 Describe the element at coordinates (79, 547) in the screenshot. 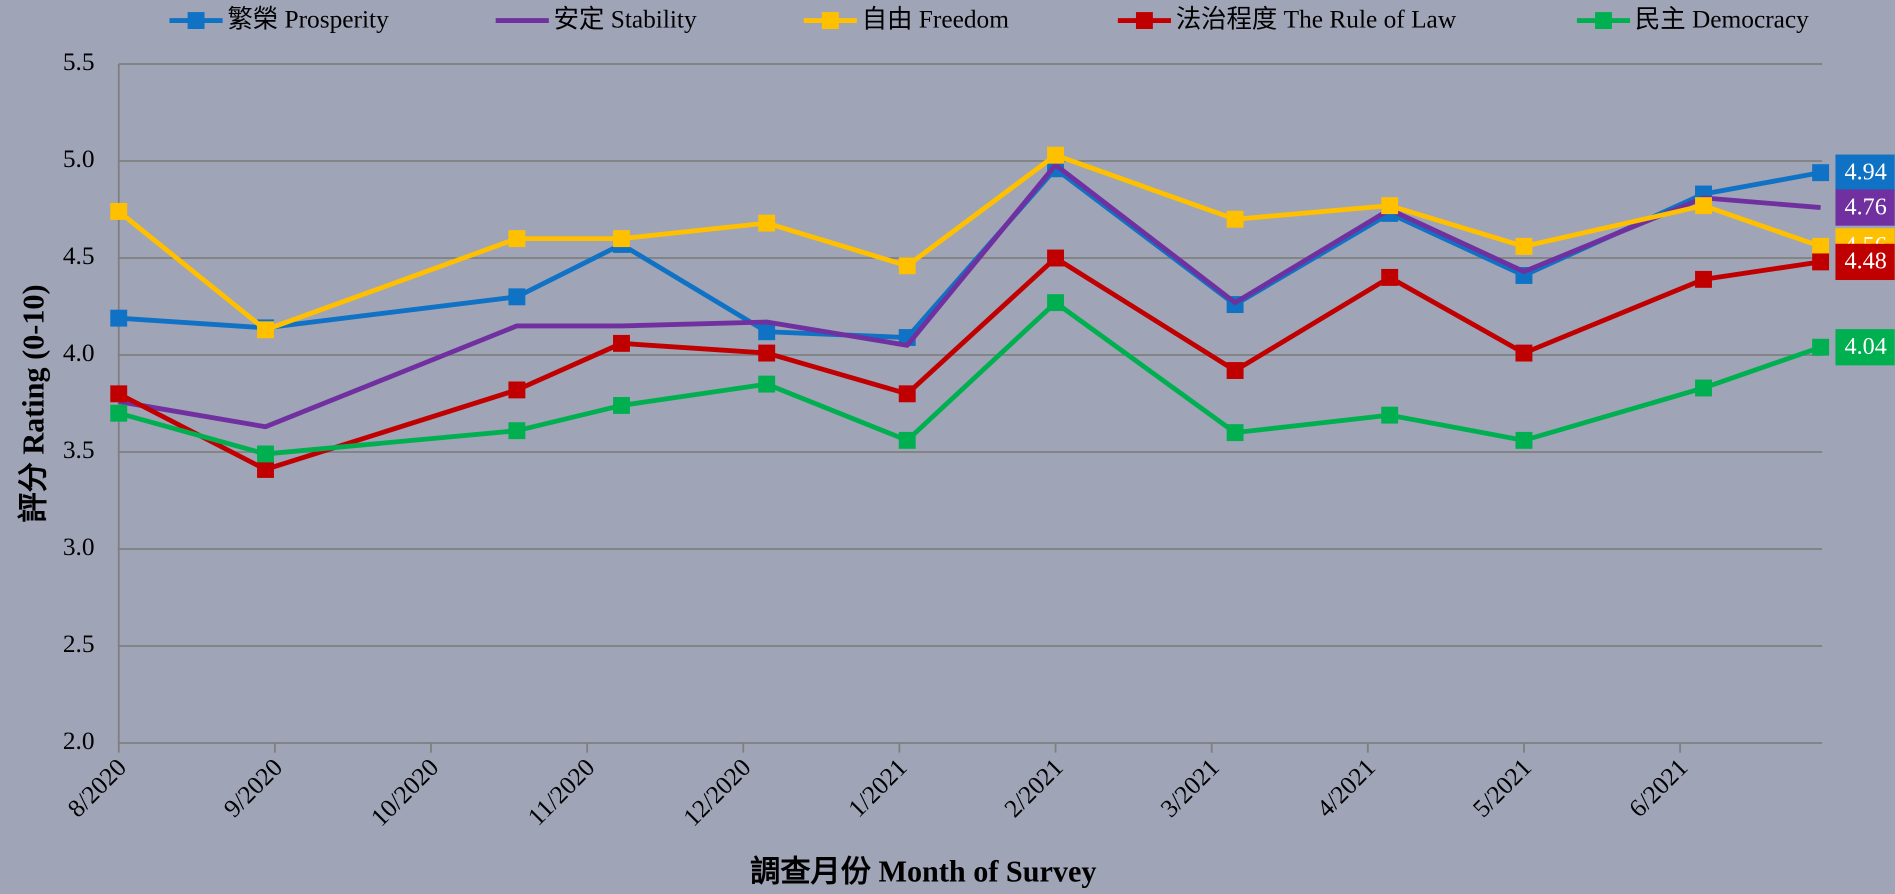

I see `y-tick-label: 3.0` at that location.